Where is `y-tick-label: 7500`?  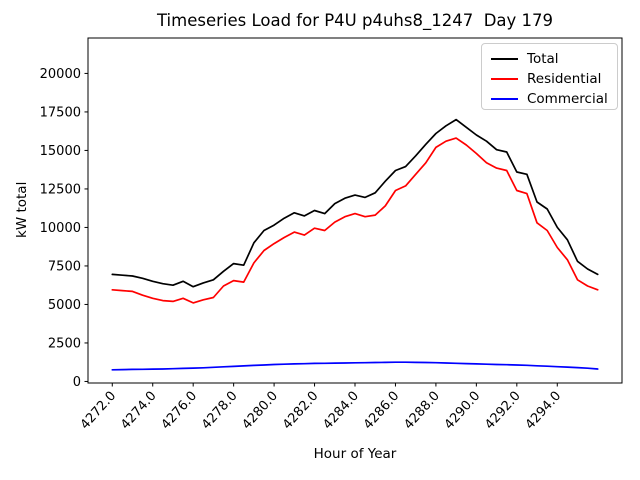 y-tick-label: 7500 is located at coordinates (64, 266).